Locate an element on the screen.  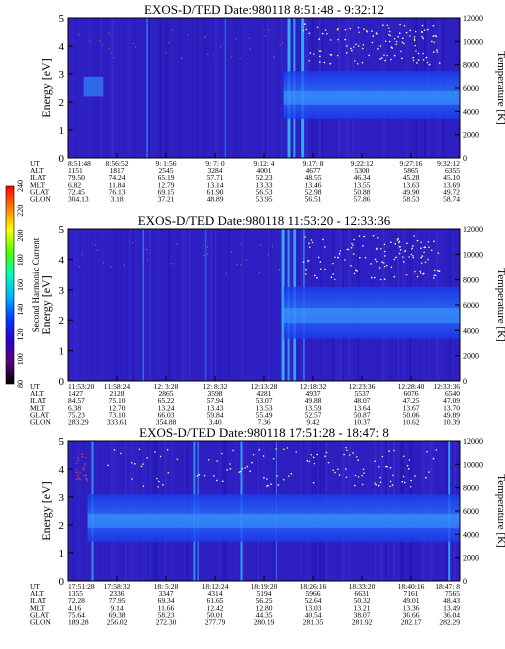
x-tick-label: 18:26:16 is located at coordinates (313, 586).